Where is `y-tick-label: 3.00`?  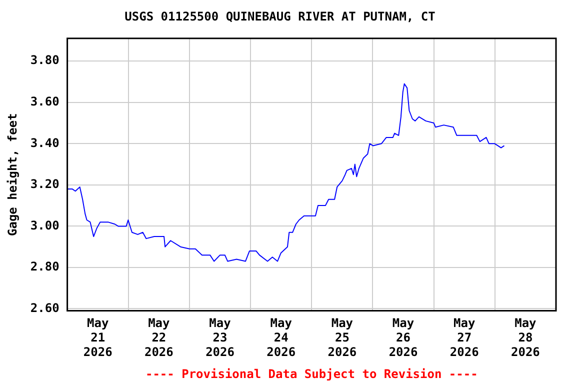
y-tick-label: 3.00 is located at coordinates (45, 225).